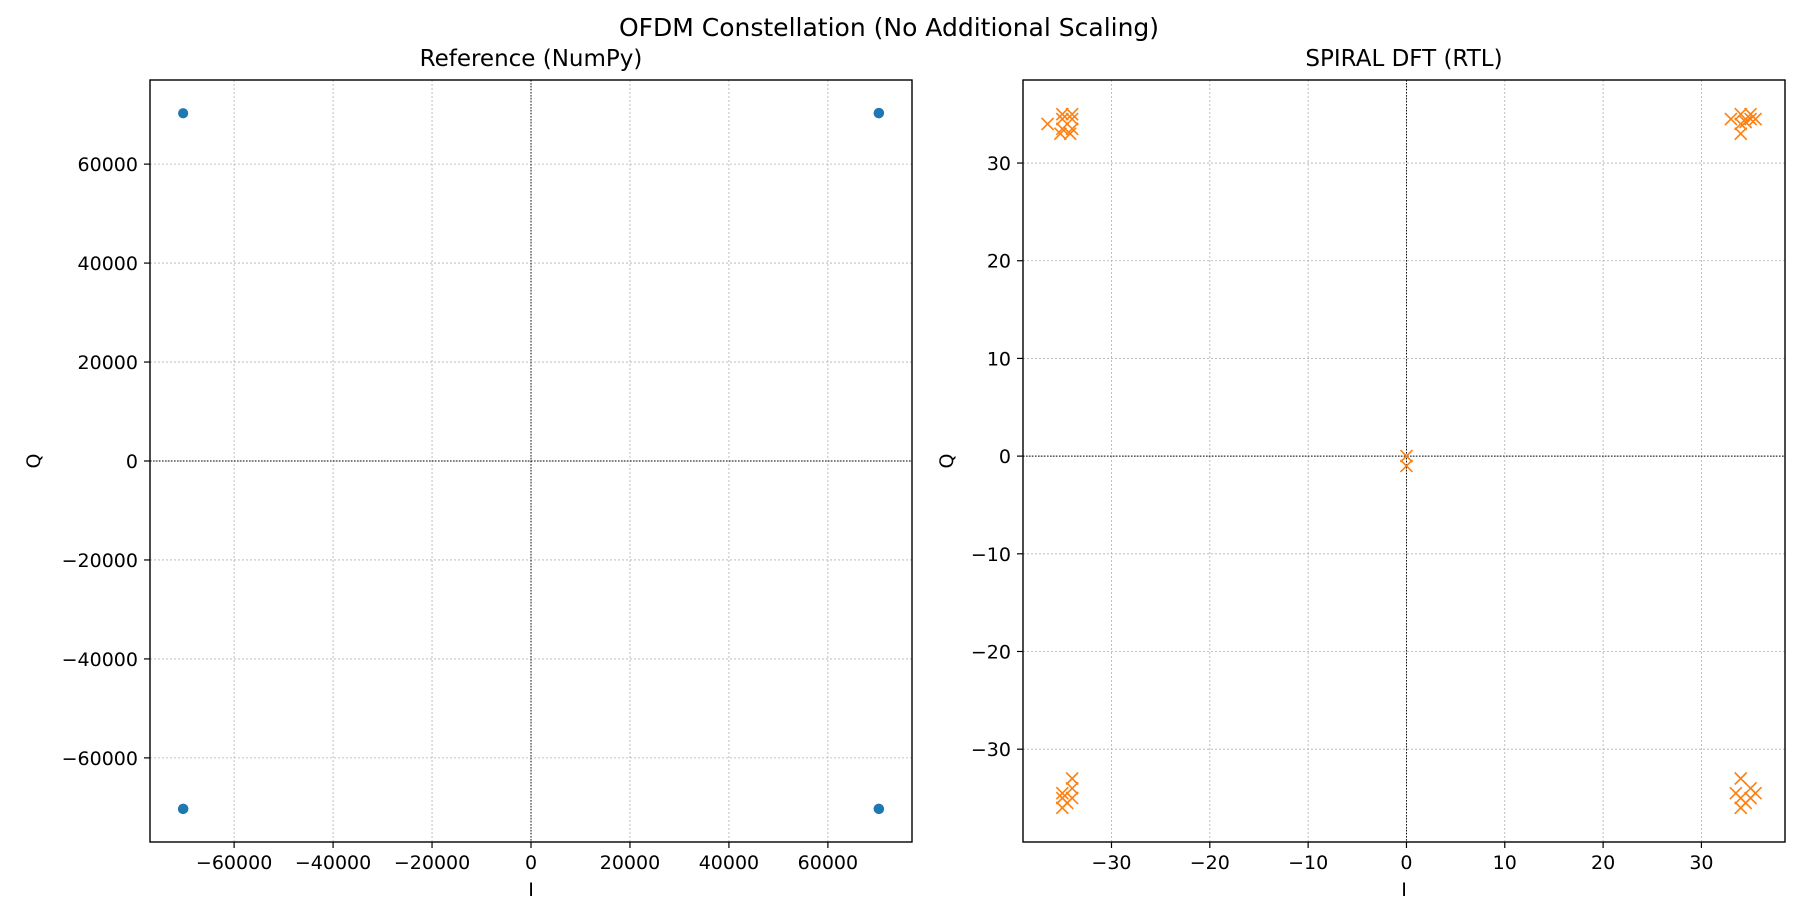  I want to click on y-tick-label: −40000, so click(100, 660).